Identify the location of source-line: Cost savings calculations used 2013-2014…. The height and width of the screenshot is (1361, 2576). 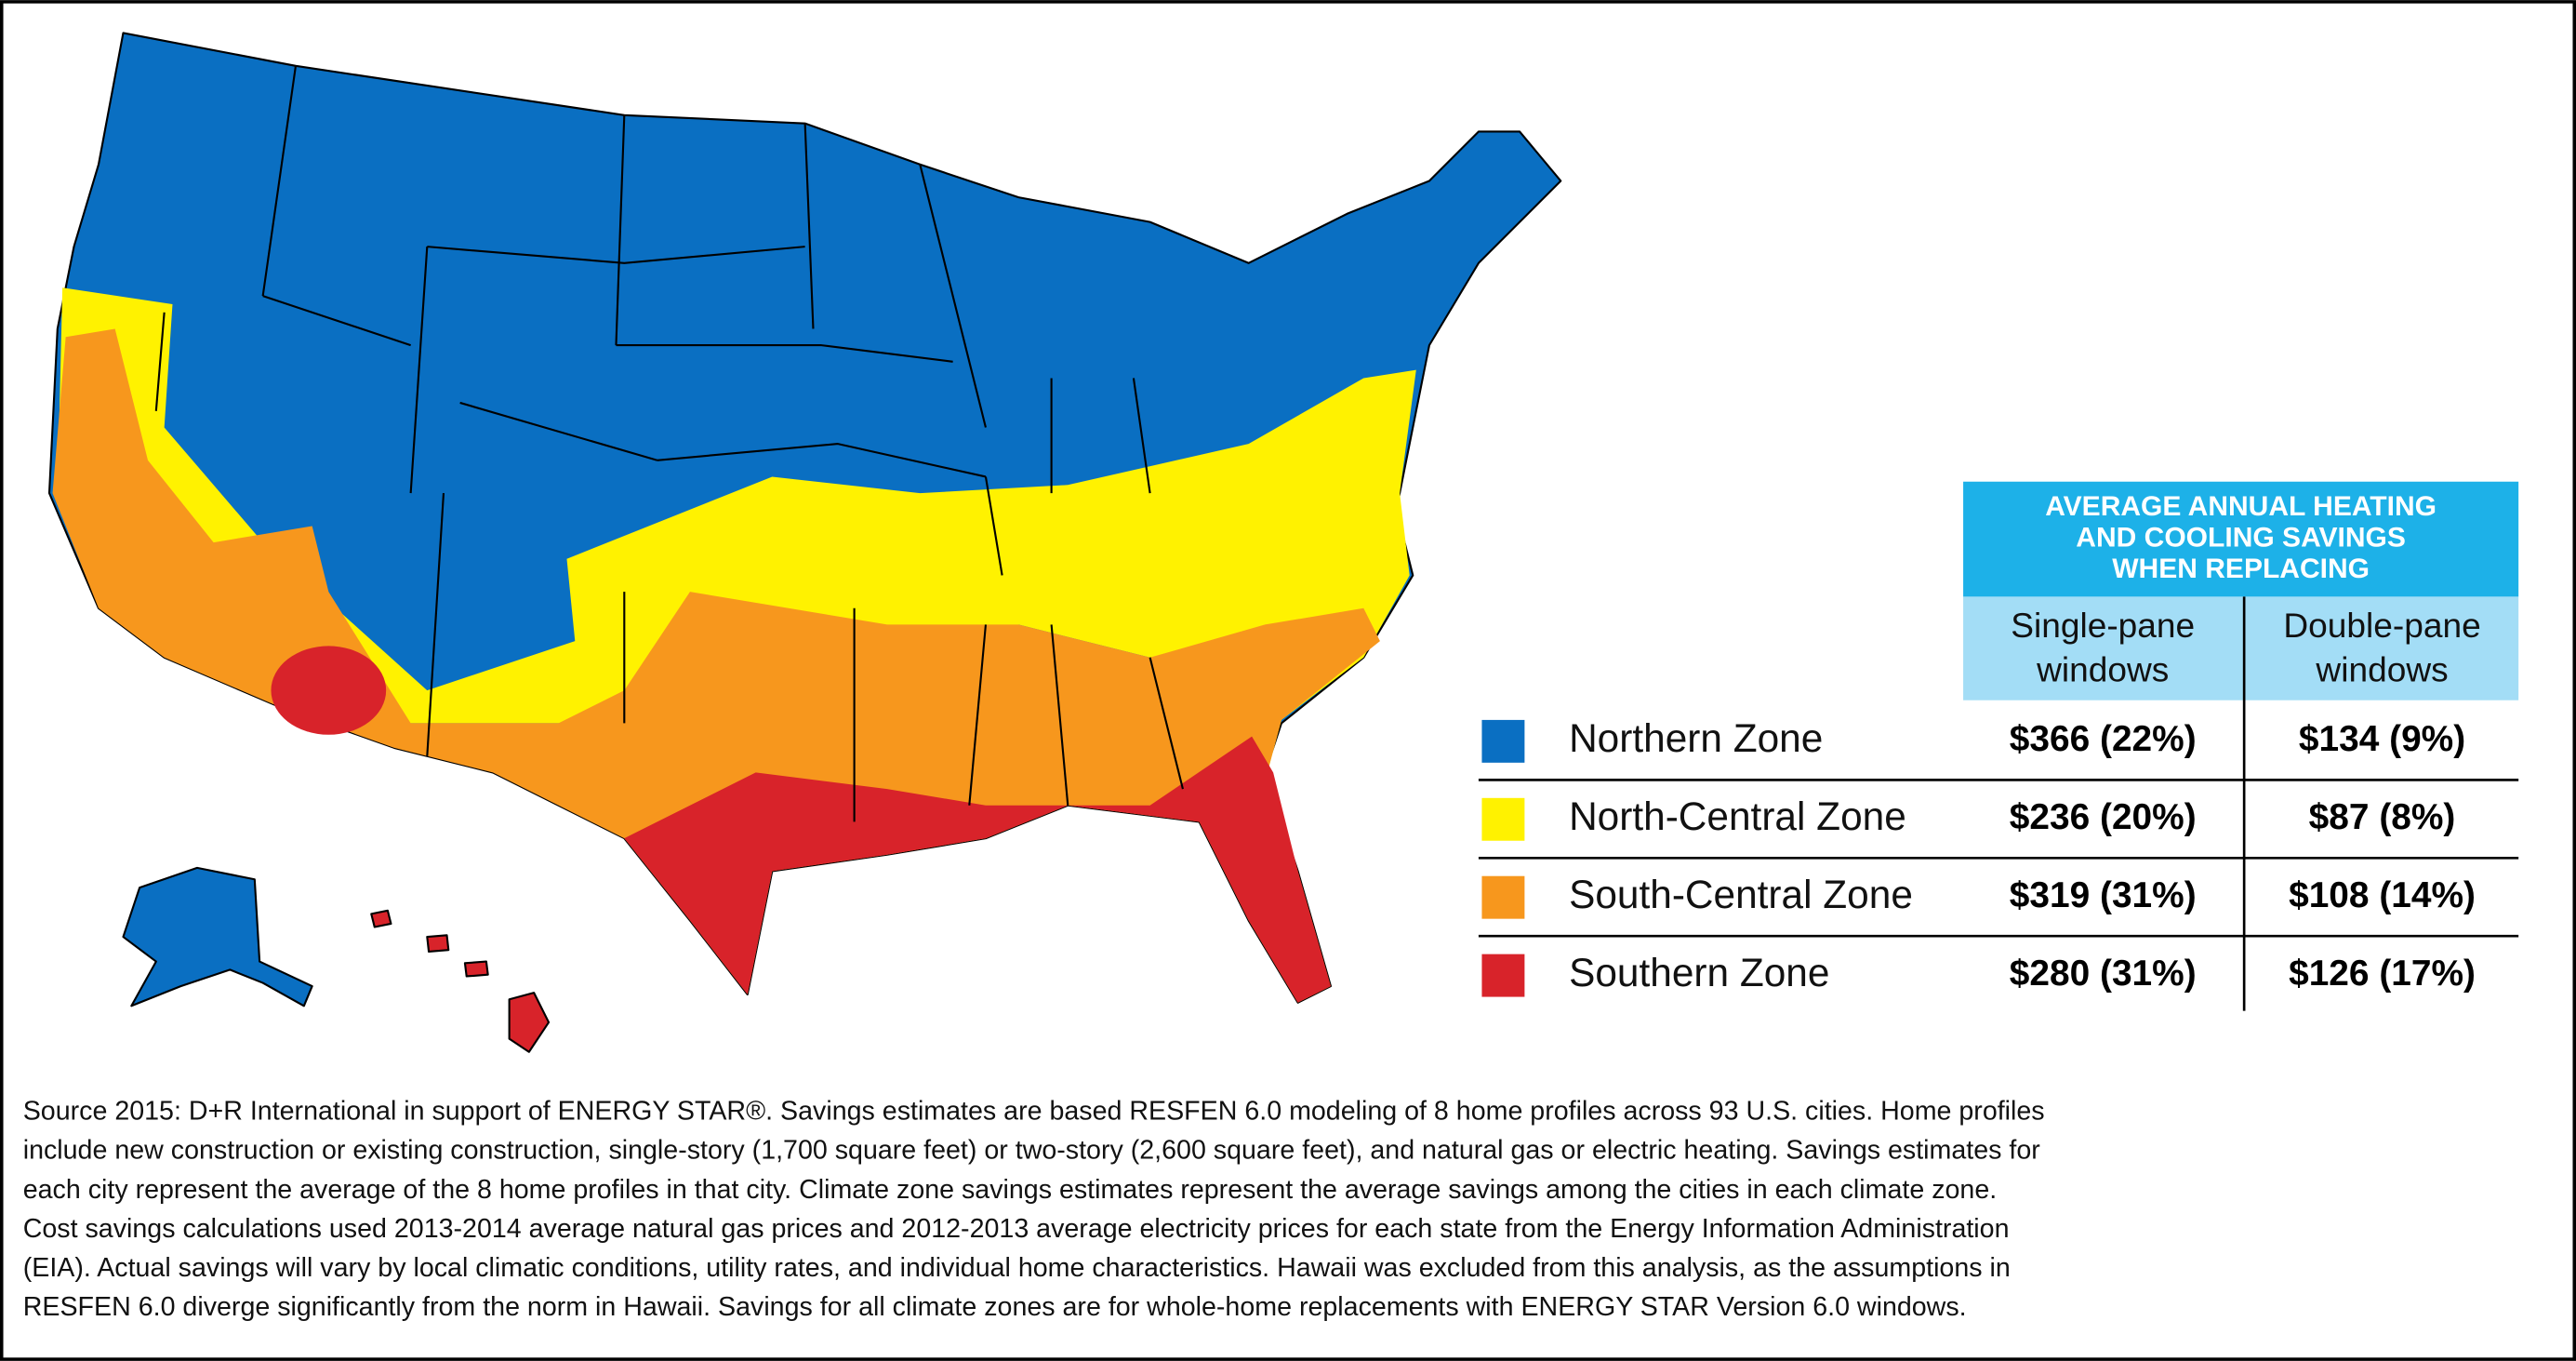
(1016, 1229).